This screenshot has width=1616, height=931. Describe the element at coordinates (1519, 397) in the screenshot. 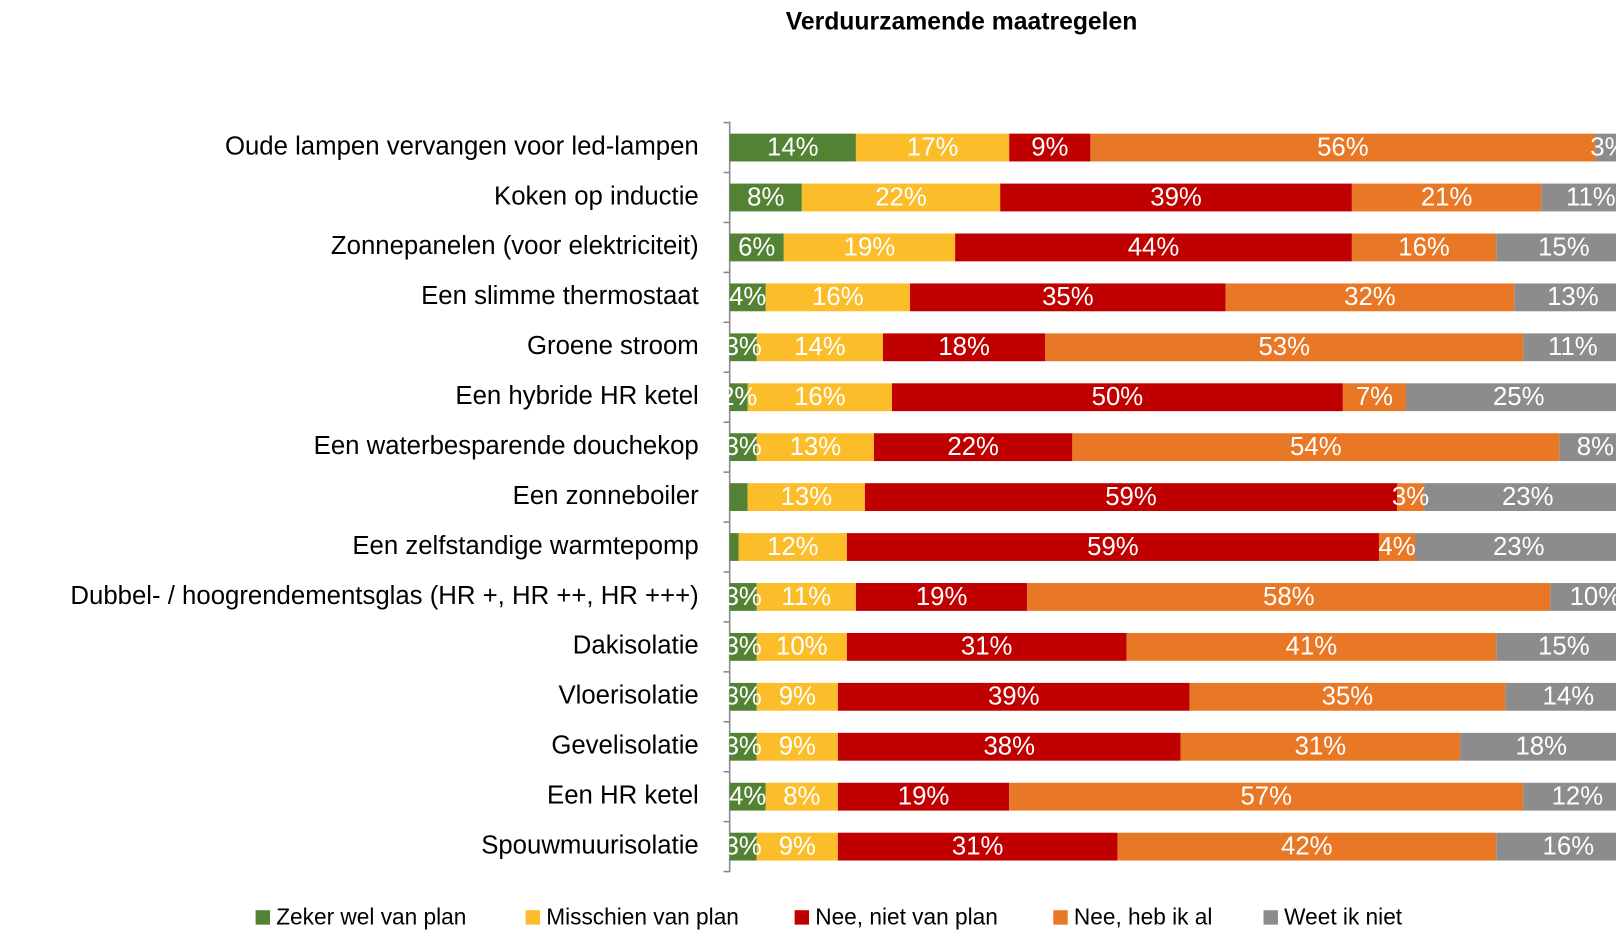

I see `data-label: 25%` at that location.